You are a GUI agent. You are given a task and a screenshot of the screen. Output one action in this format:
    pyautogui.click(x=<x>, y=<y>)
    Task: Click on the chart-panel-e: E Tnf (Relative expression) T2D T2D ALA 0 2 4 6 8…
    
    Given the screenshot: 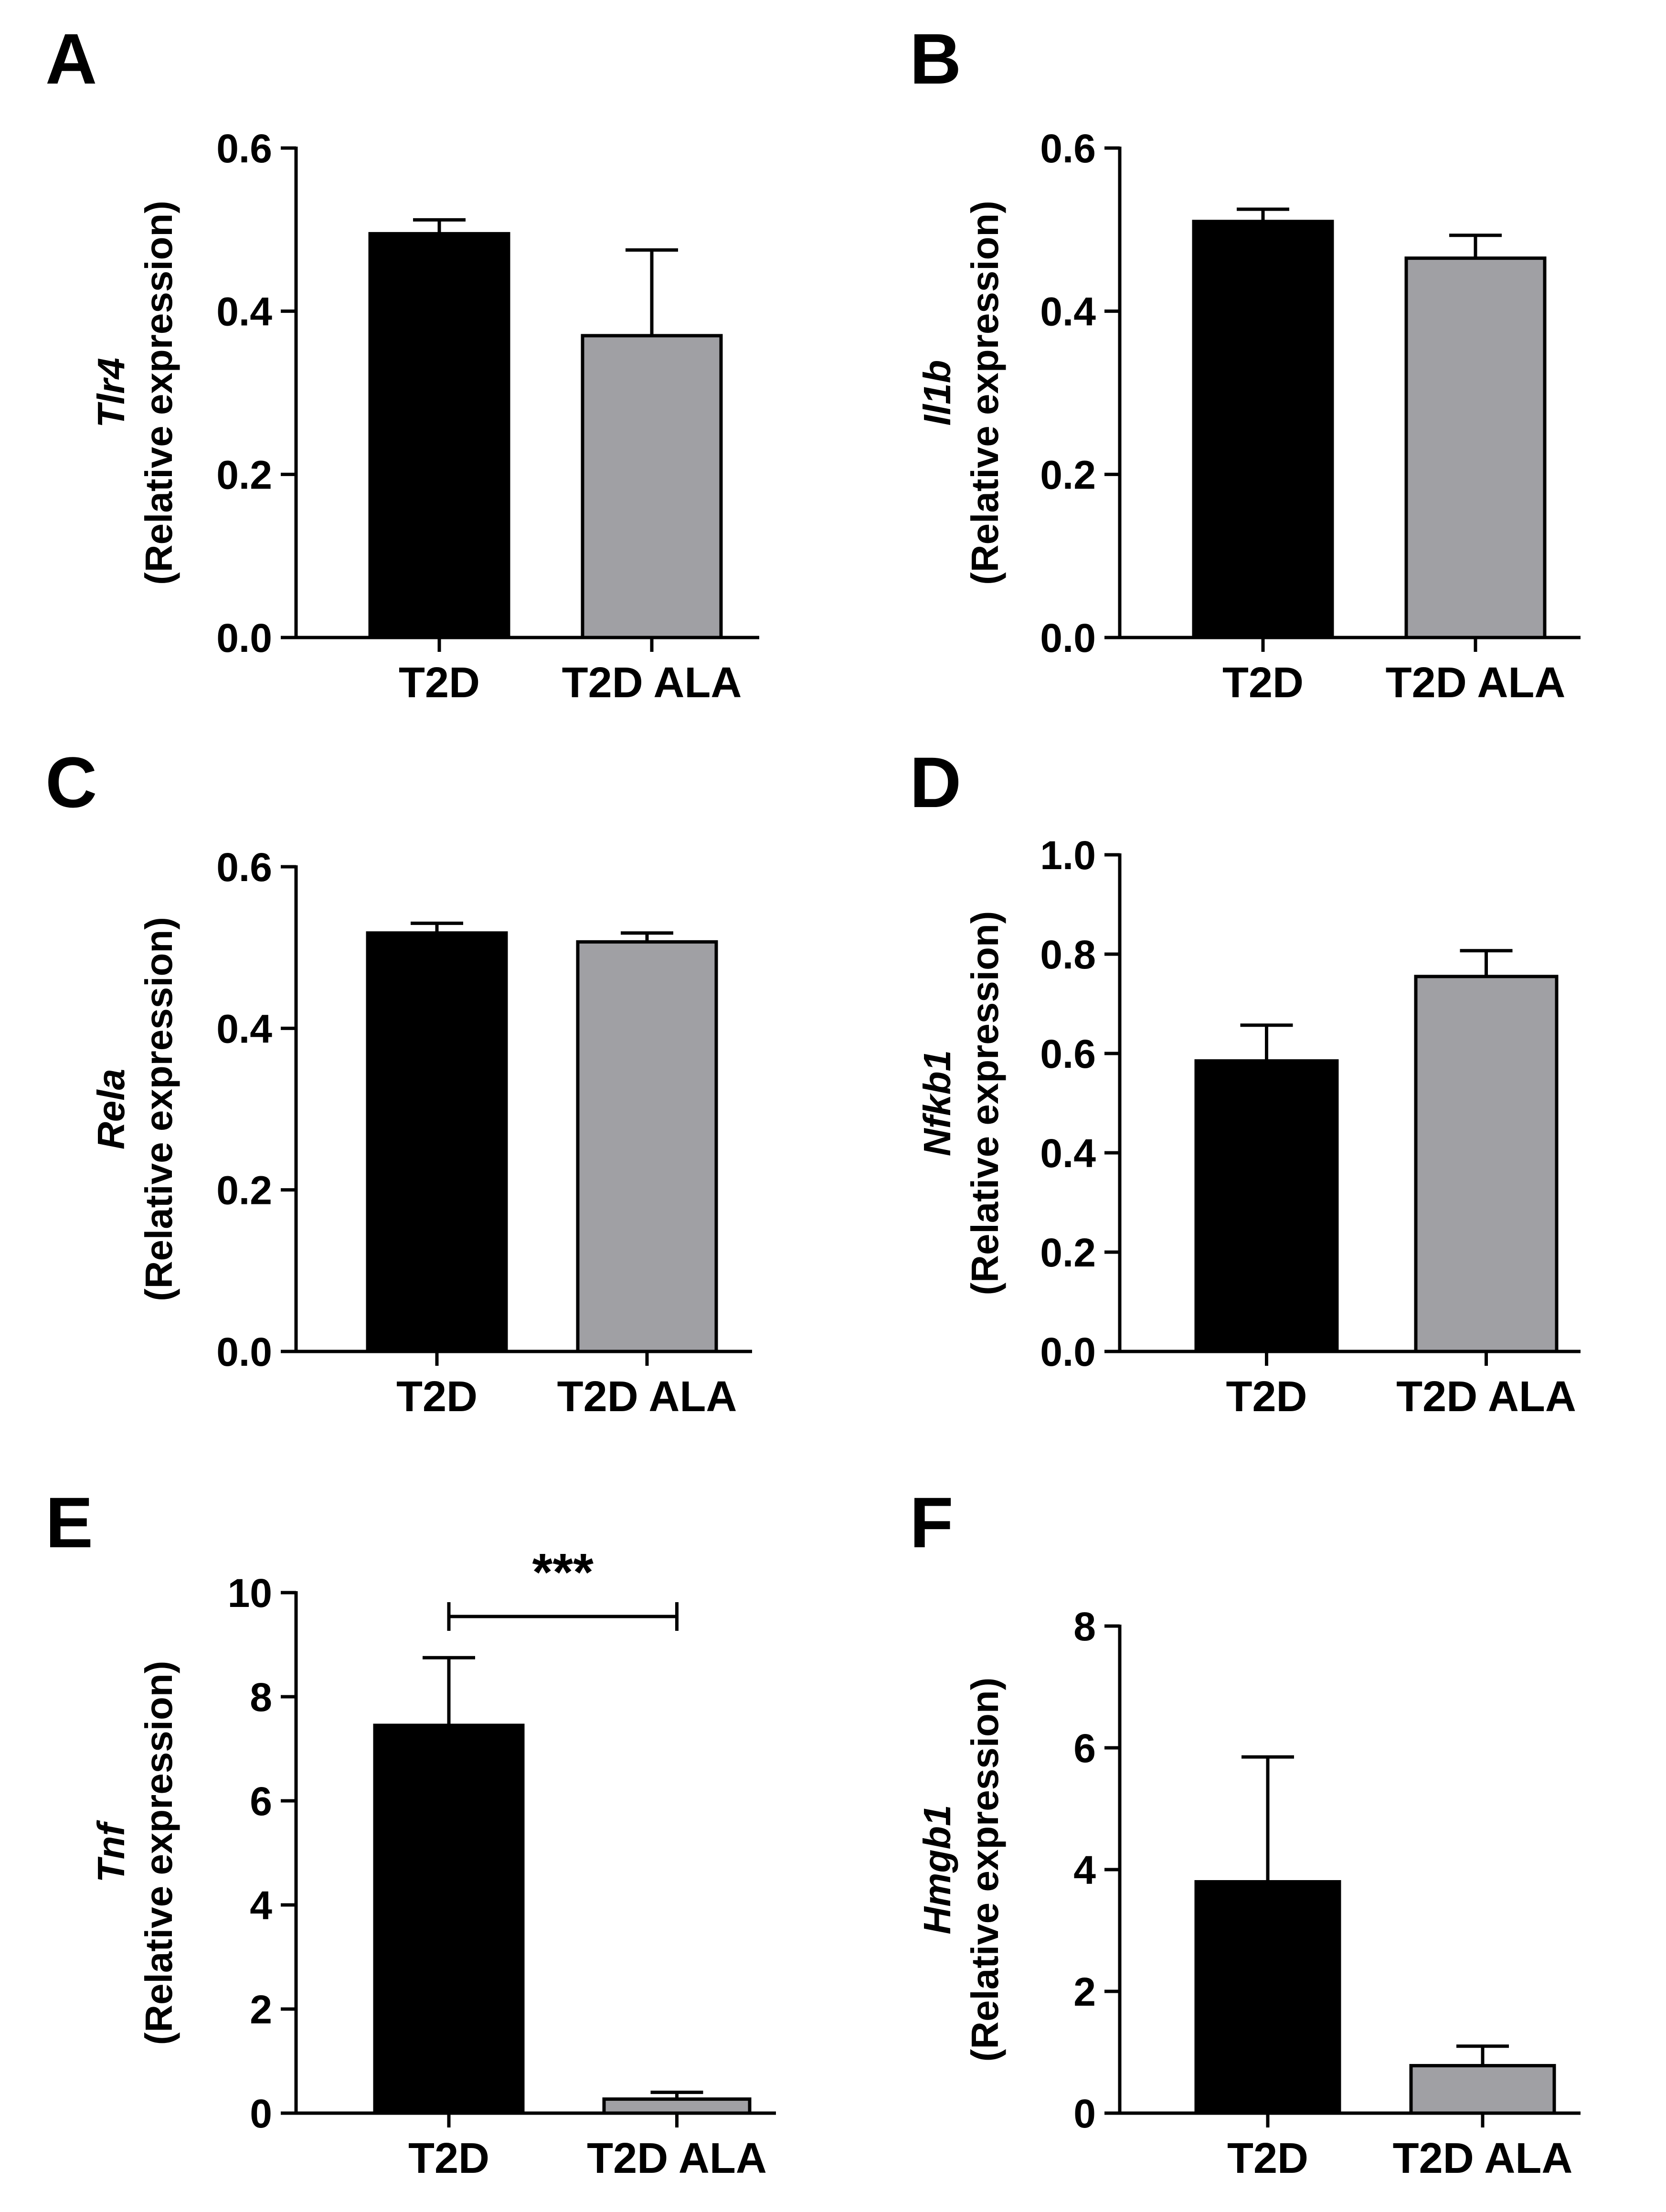 What is the action you would take?
    pyautogui.click(x=410, y=1832)
    